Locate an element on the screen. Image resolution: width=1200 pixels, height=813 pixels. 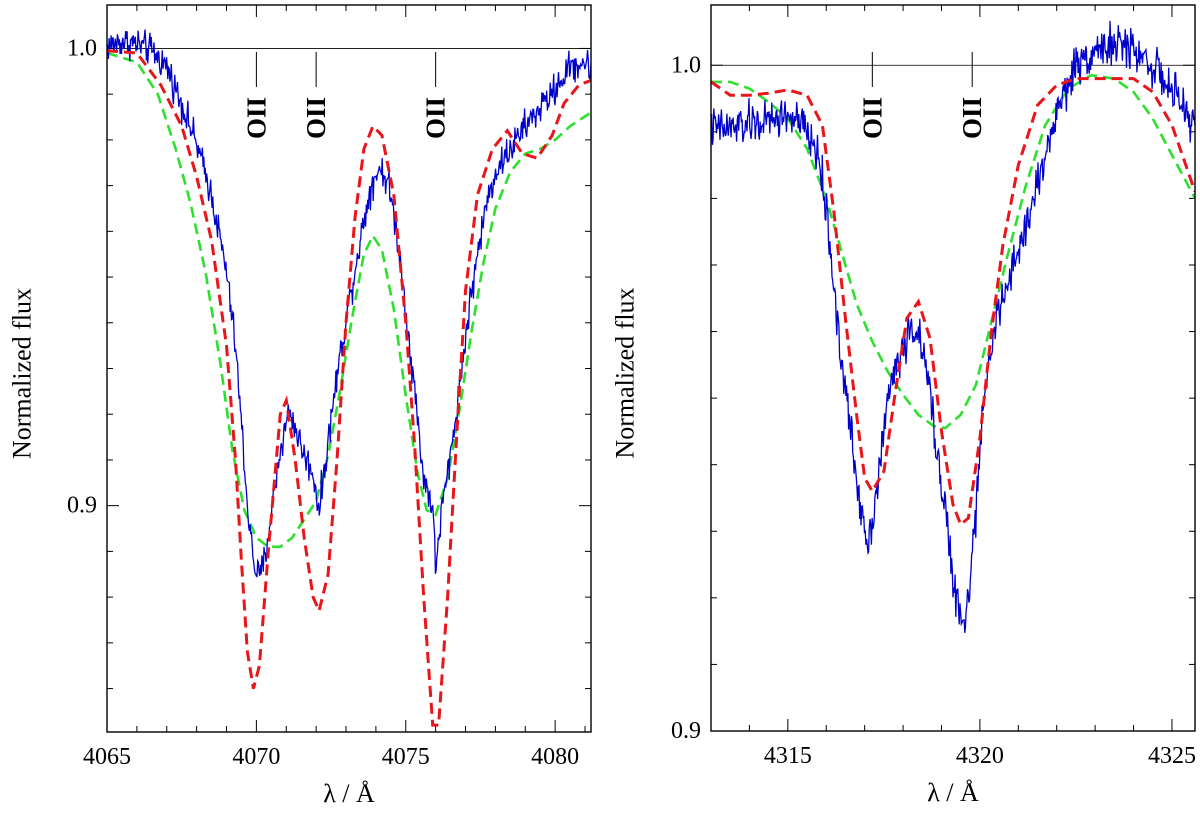
x-tick-label: 4320 is located at coordinates (980, 756).